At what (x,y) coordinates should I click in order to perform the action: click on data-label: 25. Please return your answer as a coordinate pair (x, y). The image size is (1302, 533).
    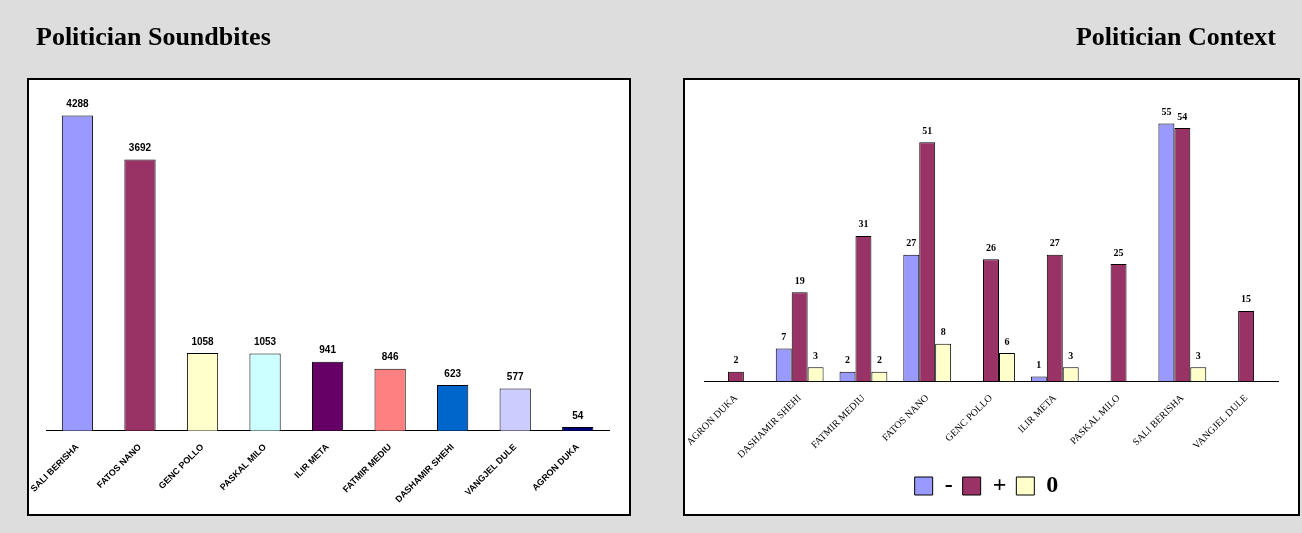
    Looking at the image, I should click on (1118, 252).